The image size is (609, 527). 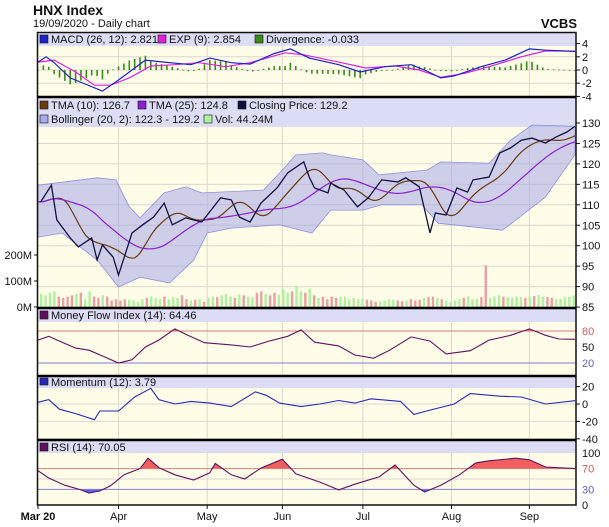 What do you see at coordinates (591, 206) in the screenshot?
I see `price-tick-label: 110` at bounding box center [591, 206].